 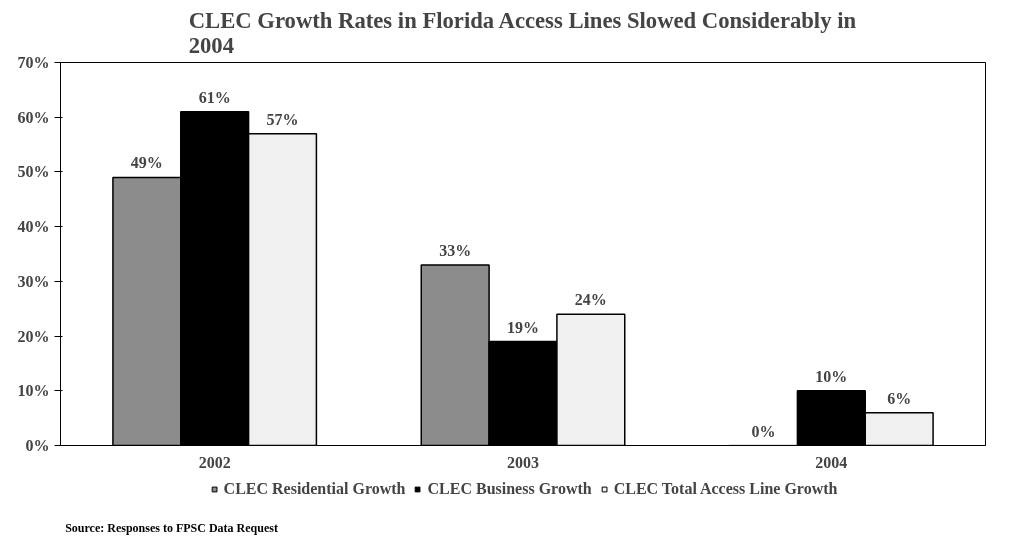 What do you see at coordinates (314, 489) in the screenshot?
I see `legend-label: CLEC Residential Growth` at bounding box center [314, 489].